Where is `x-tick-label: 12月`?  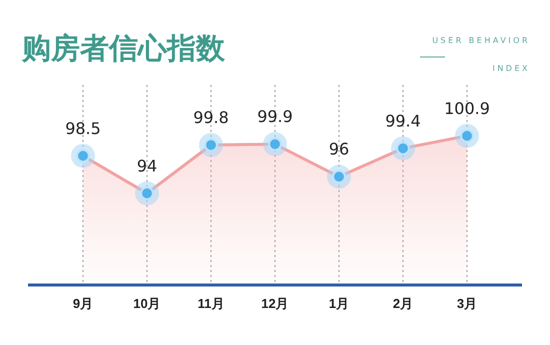
x-tick-label: 12月 is located at coordinates (275, 304).